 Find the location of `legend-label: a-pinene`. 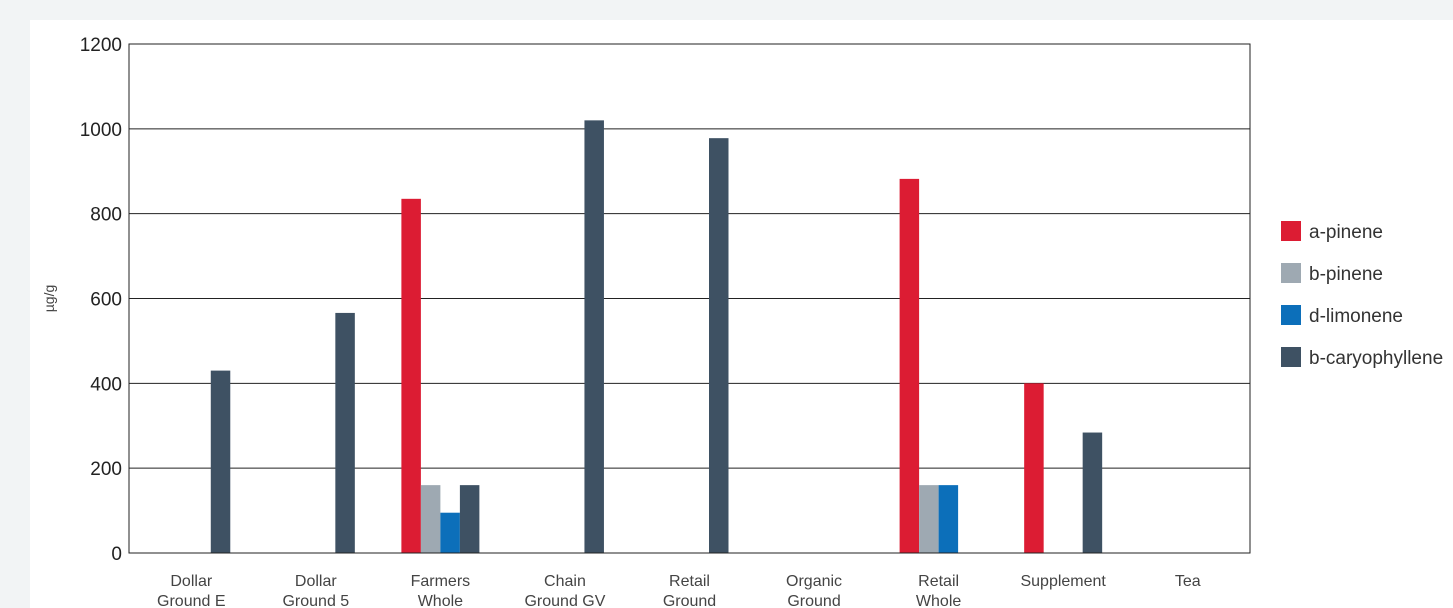

legend-label: a-pinene is located at coordinates (1346, 232).